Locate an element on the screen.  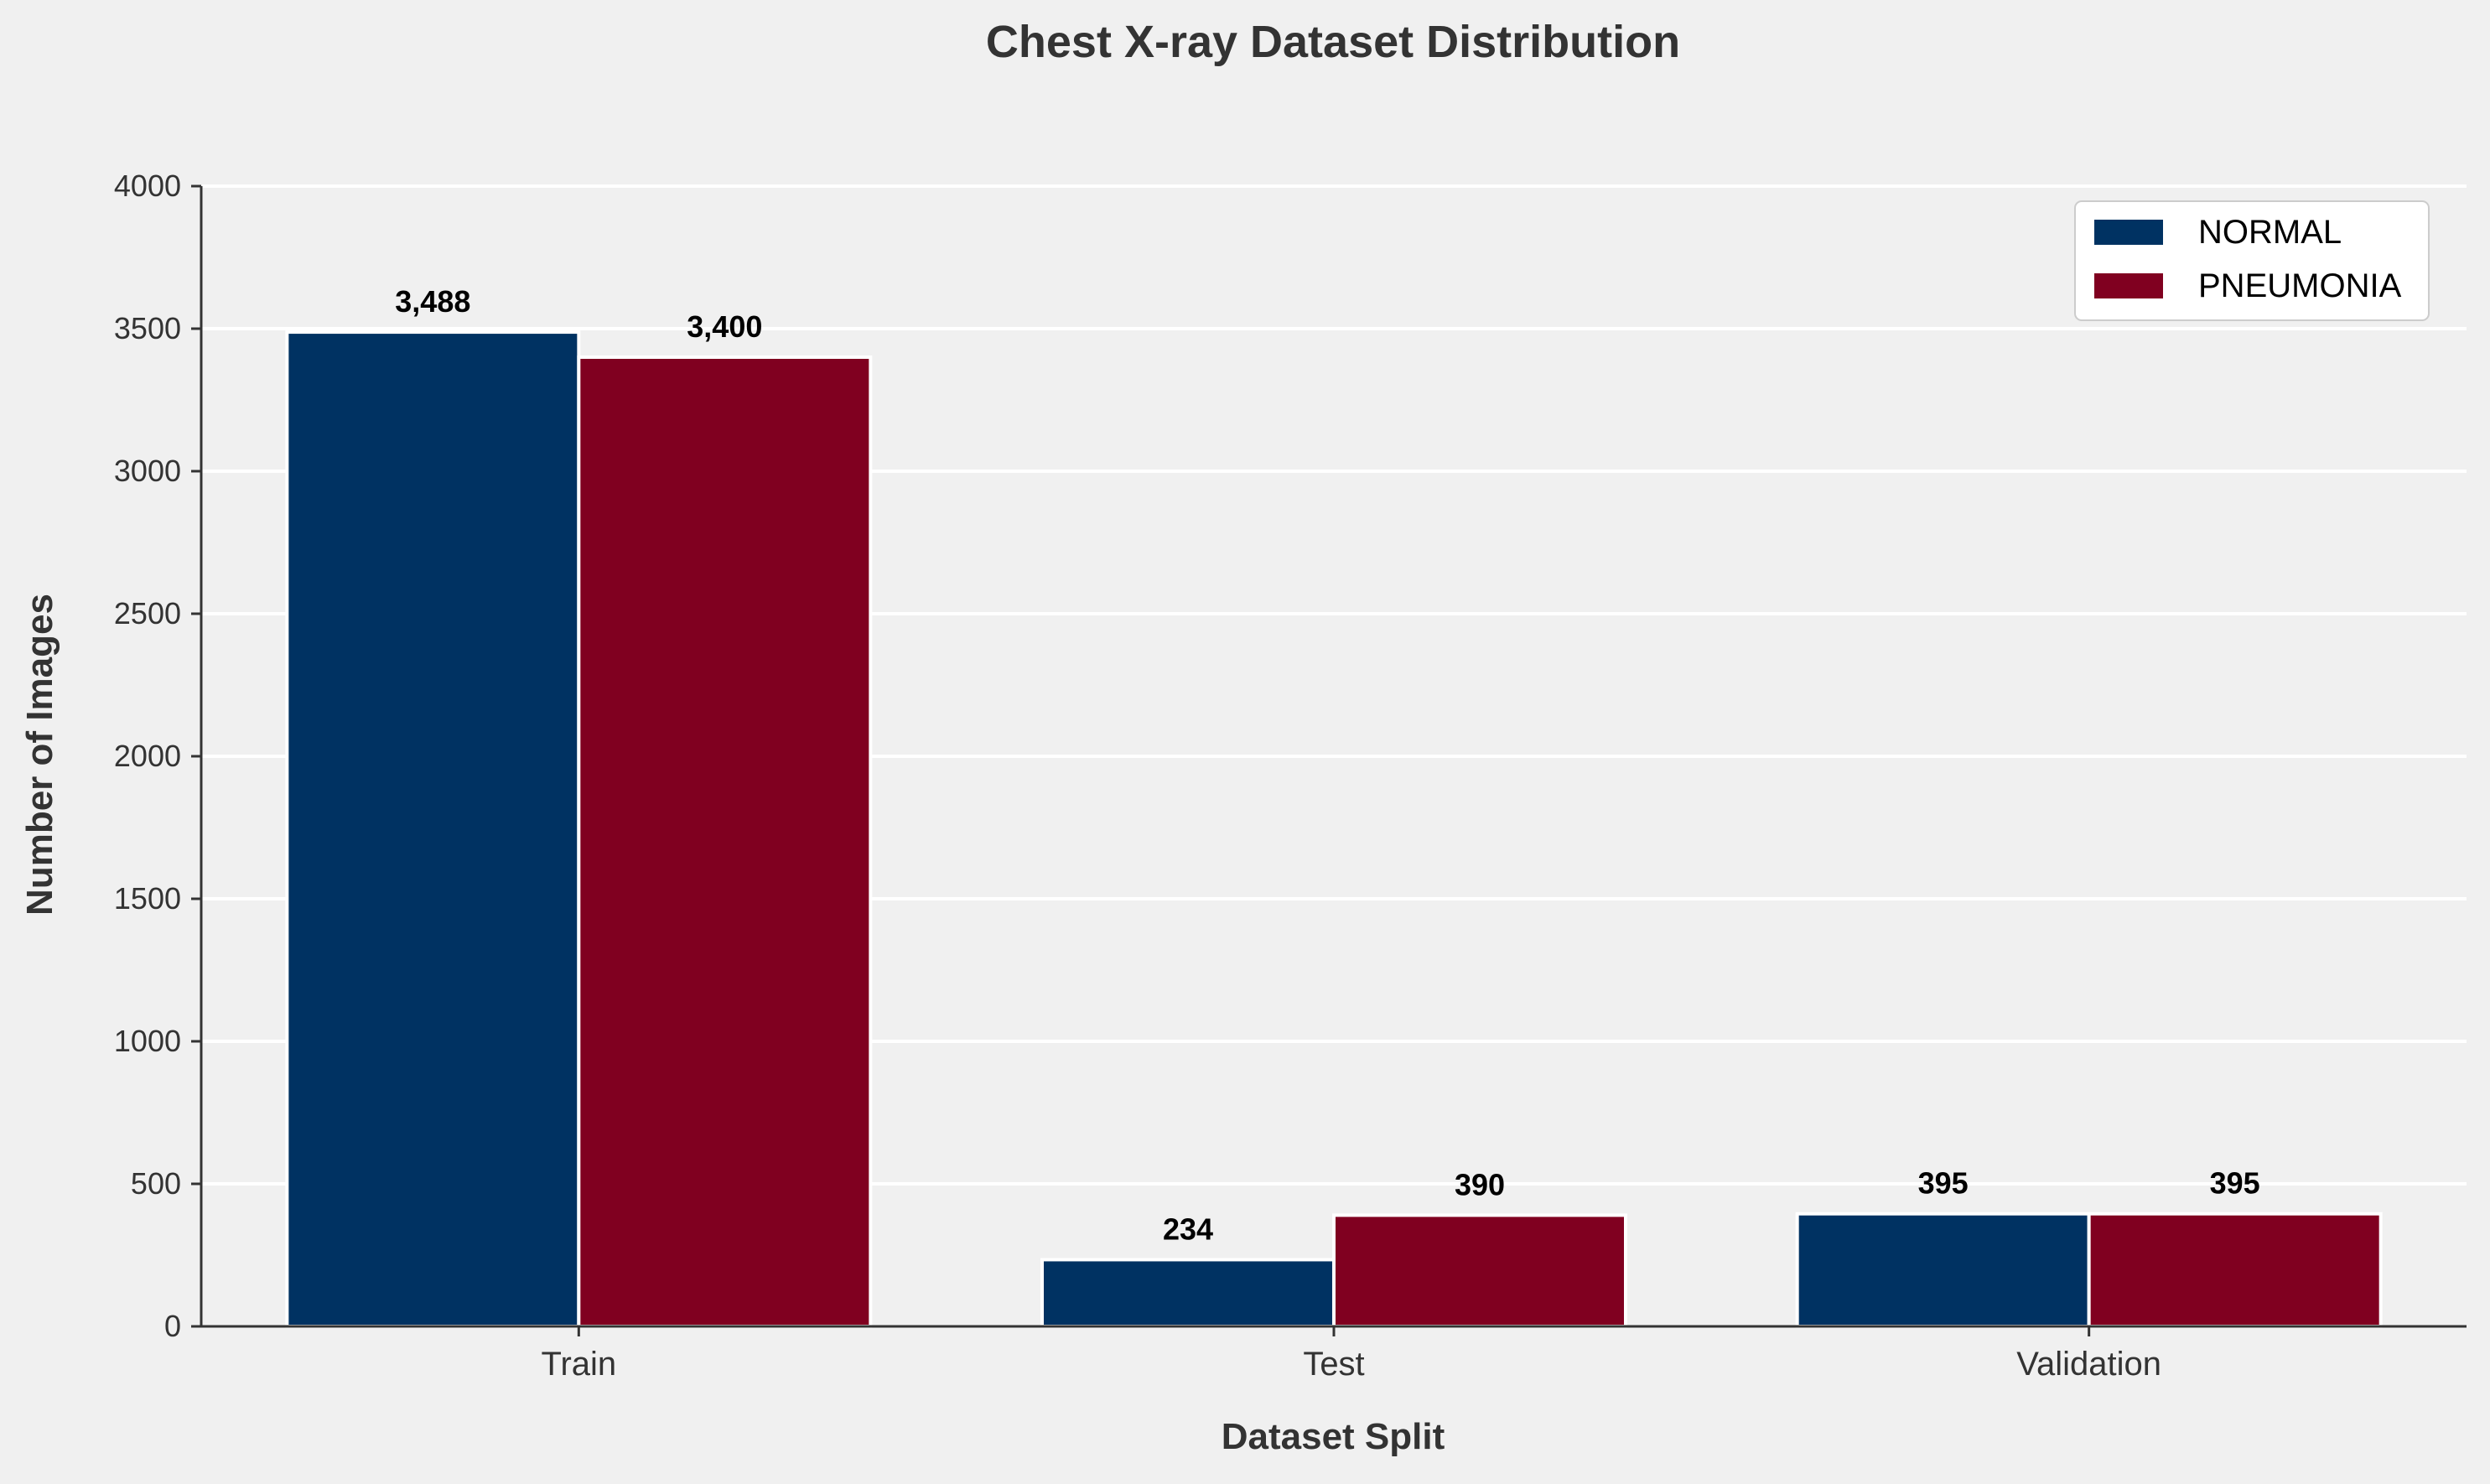
value-label-normal-train: 3,488 is located at coordinates (432, 301).